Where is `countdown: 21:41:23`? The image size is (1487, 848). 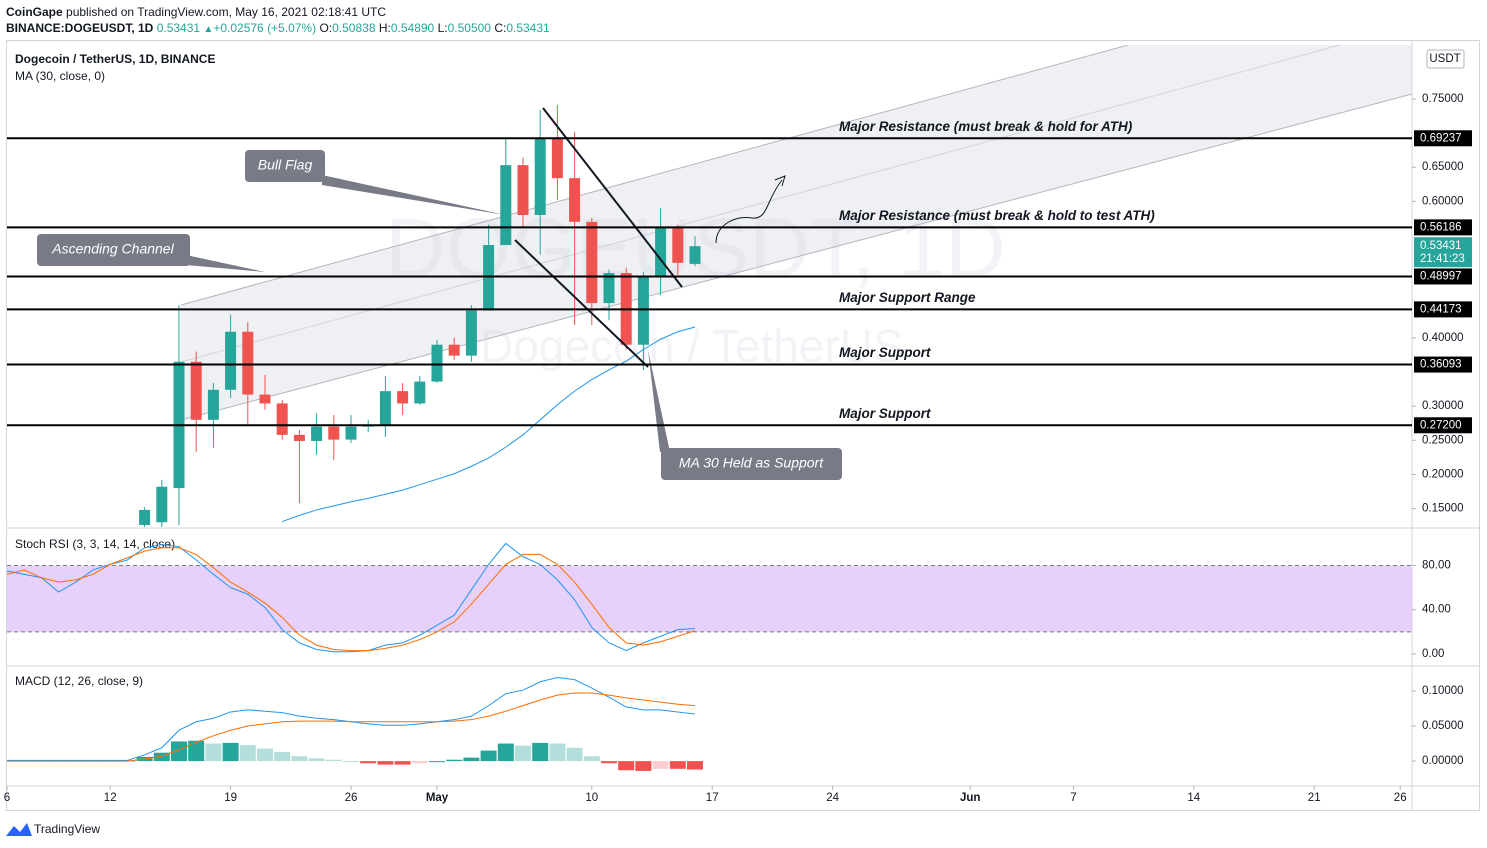
countdown: 21:41:23 is located at coordinates (1442, 259).